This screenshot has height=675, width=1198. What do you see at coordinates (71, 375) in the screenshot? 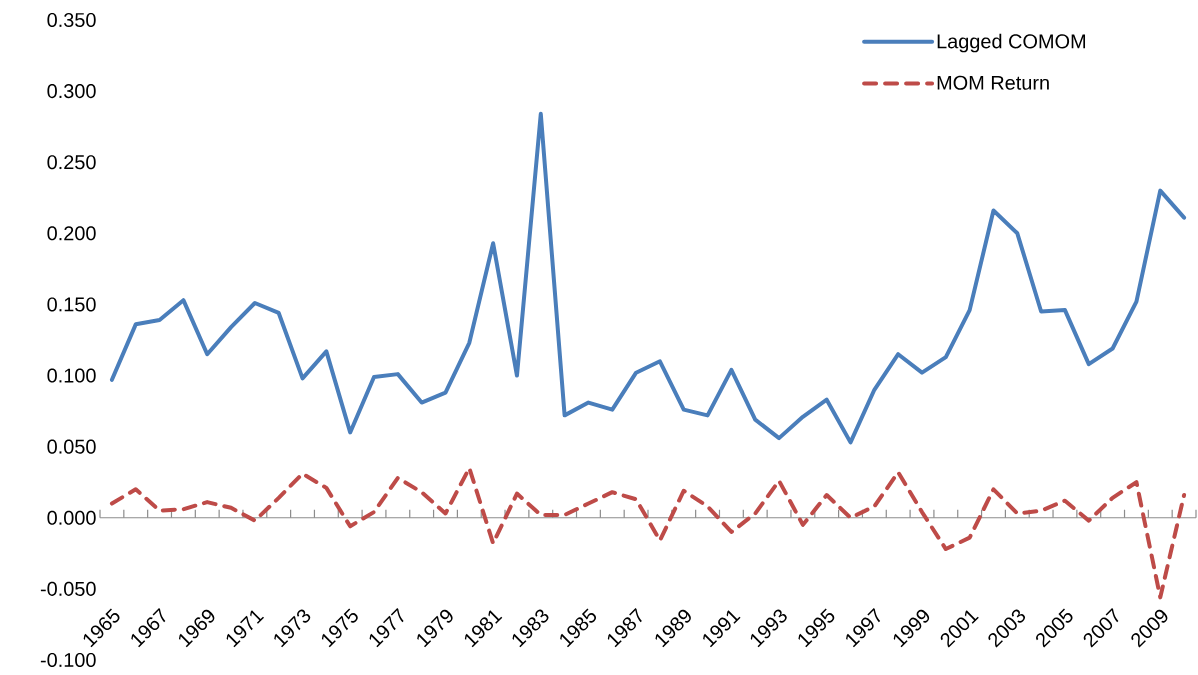
I see `y-tick-label: 0.100` at bounding box center [71, 375].